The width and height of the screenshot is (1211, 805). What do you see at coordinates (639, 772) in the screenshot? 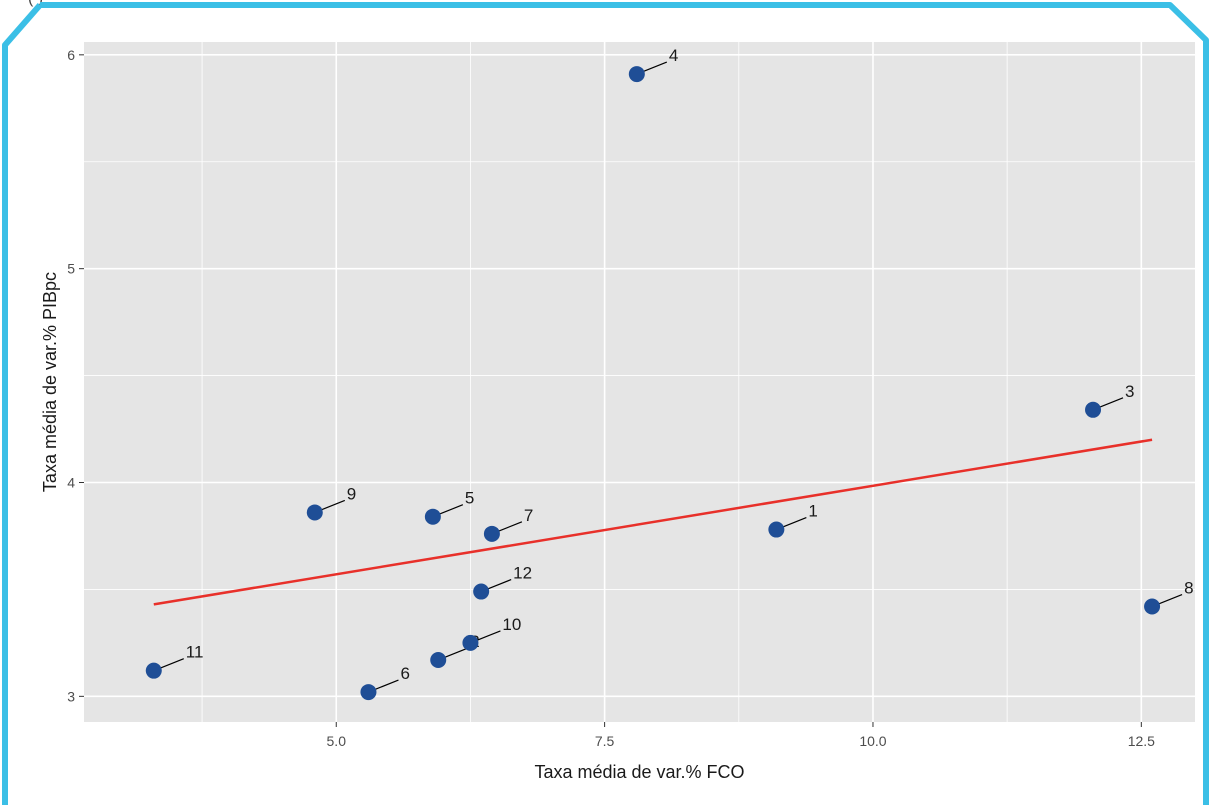
I see `x-axis-title: Taxa média de var.% FCO` at bounding box center [639, 772].